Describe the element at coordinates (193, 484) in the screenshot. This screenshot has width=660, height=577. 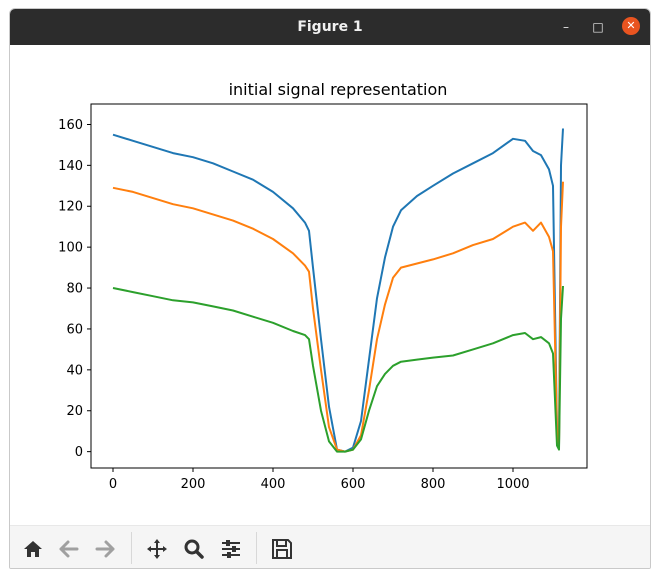
I see `x-tick-label: 200` at that location.